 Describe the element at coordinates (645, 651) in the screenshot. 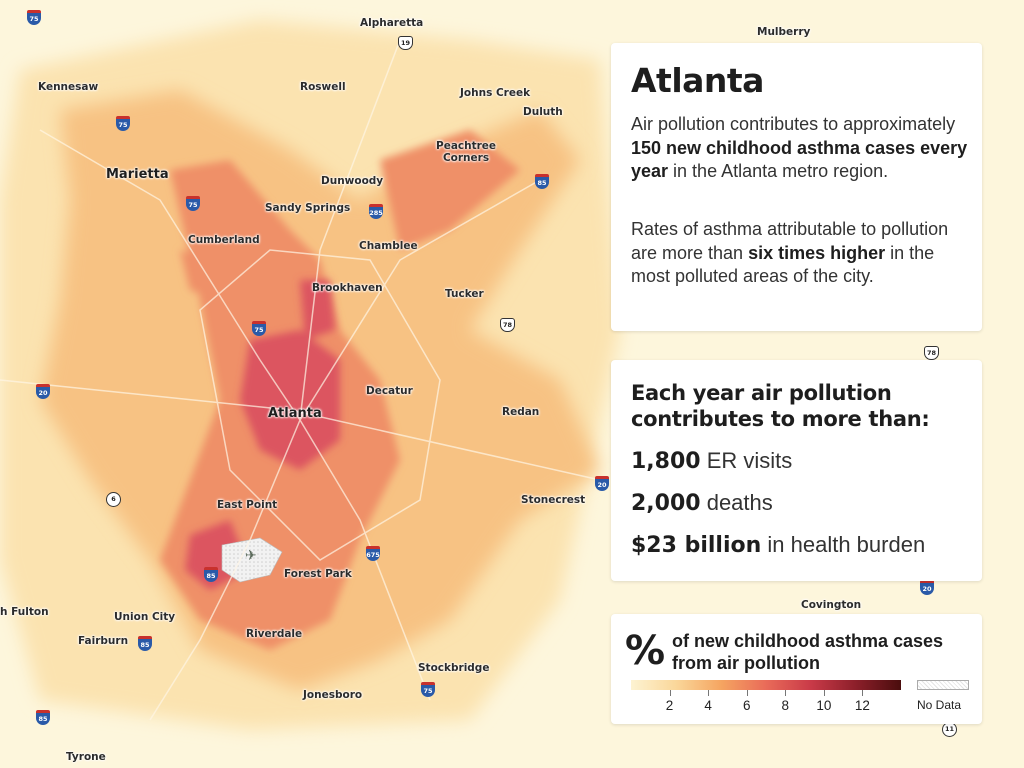

I see `percent-symbol: %` at that location.